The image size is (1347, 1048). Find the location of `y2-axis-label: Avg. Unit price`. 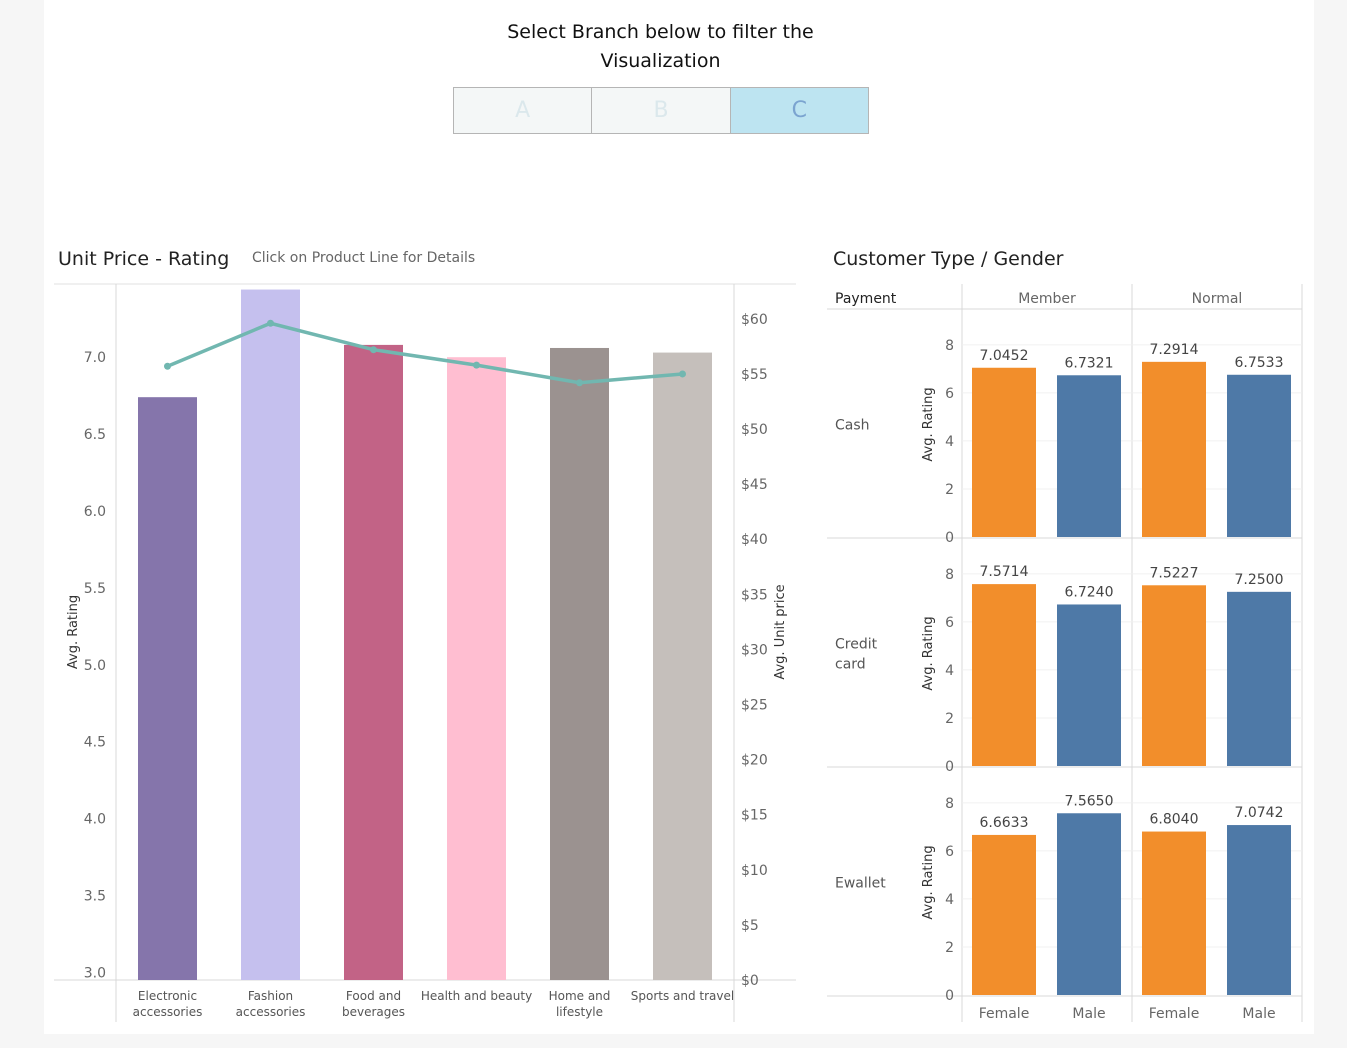

y2-axis-label: Avg. Unit price is located at coordinates (780, 631).